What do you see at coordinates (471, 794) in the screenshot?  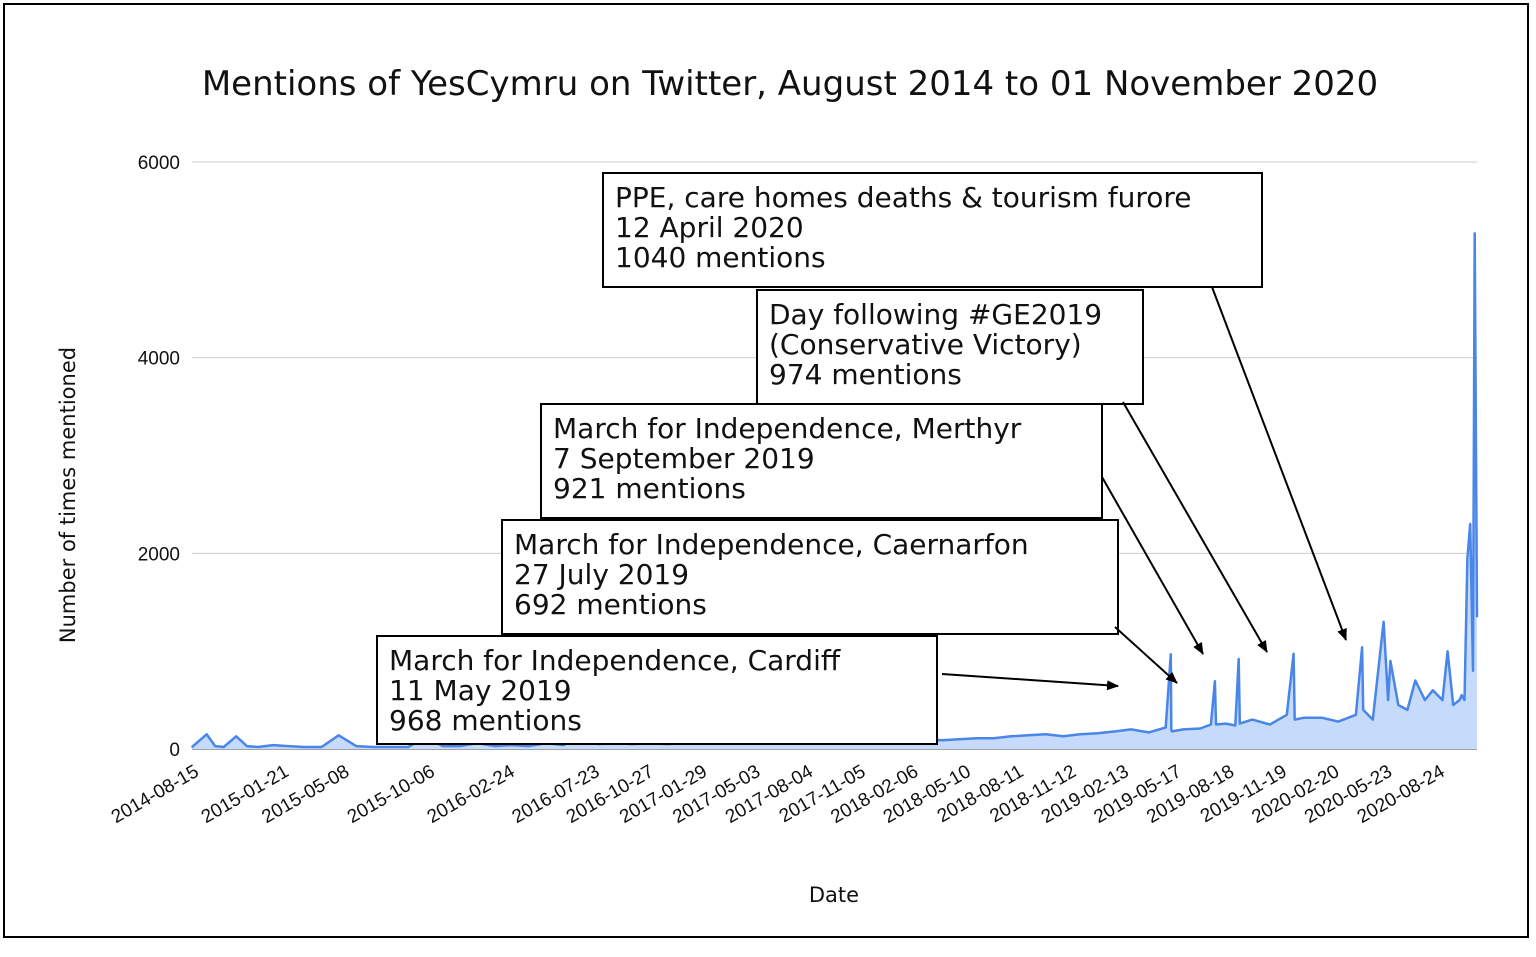 I see `x-tick-label: 2016-02-24` at bounding box center [471, 794].